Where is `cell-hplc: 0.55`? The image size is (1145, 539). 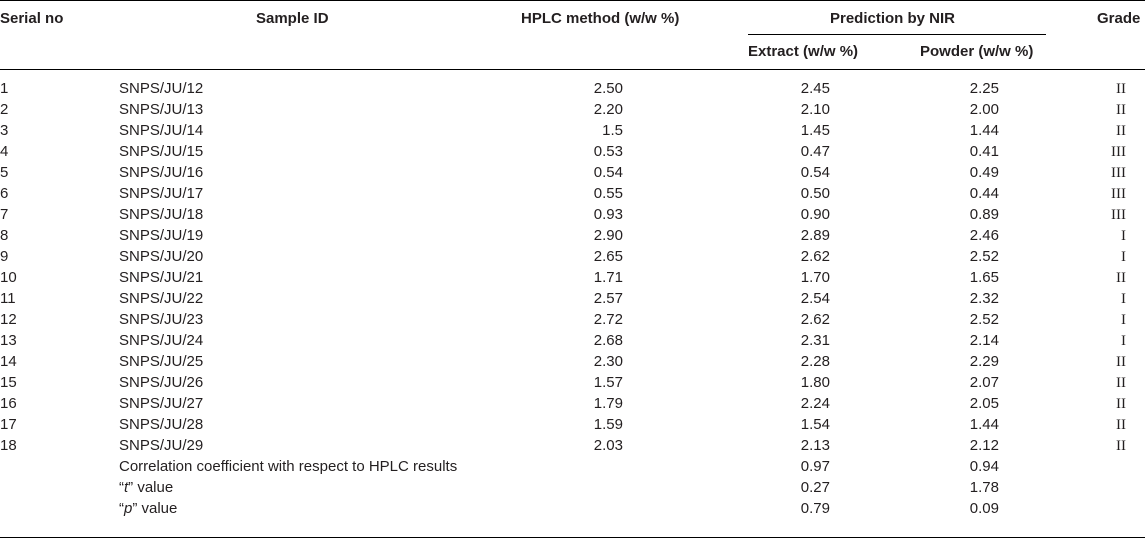 cell-hplc: 0.55 is located at coordinates (608, 193).